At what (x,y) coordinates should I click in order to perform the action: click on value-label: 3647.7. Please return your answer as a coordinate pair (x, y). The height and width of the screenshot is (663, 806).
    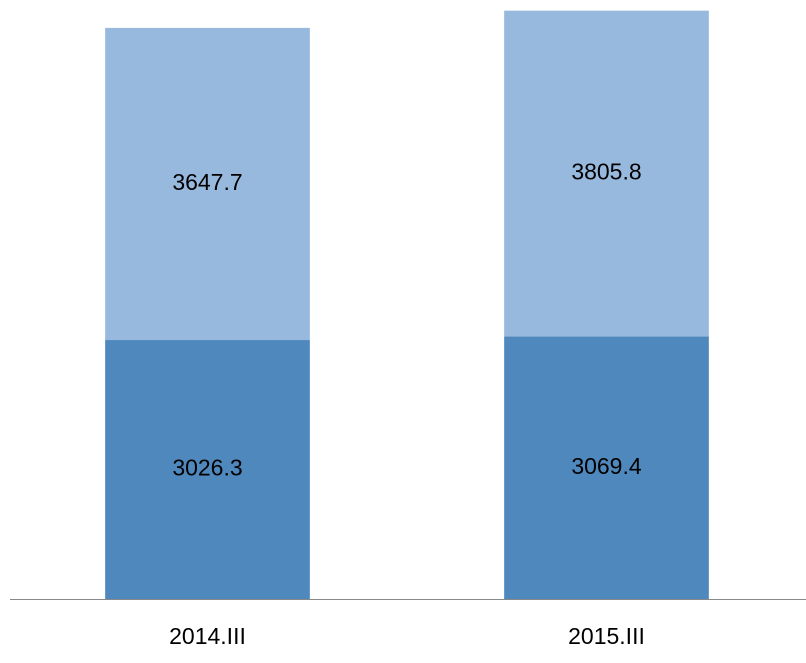
    Looking at the image, I should click on (207, 182).